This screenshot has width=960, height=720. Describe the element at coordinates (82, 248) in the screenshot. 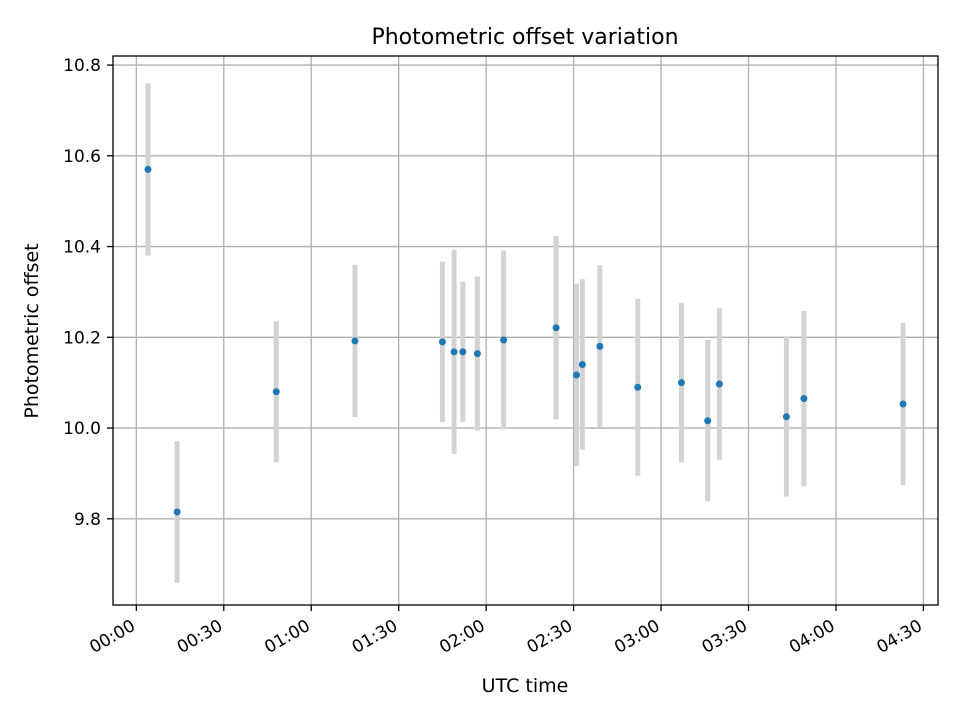

I see `y-tick-label: 10.4` at that location.